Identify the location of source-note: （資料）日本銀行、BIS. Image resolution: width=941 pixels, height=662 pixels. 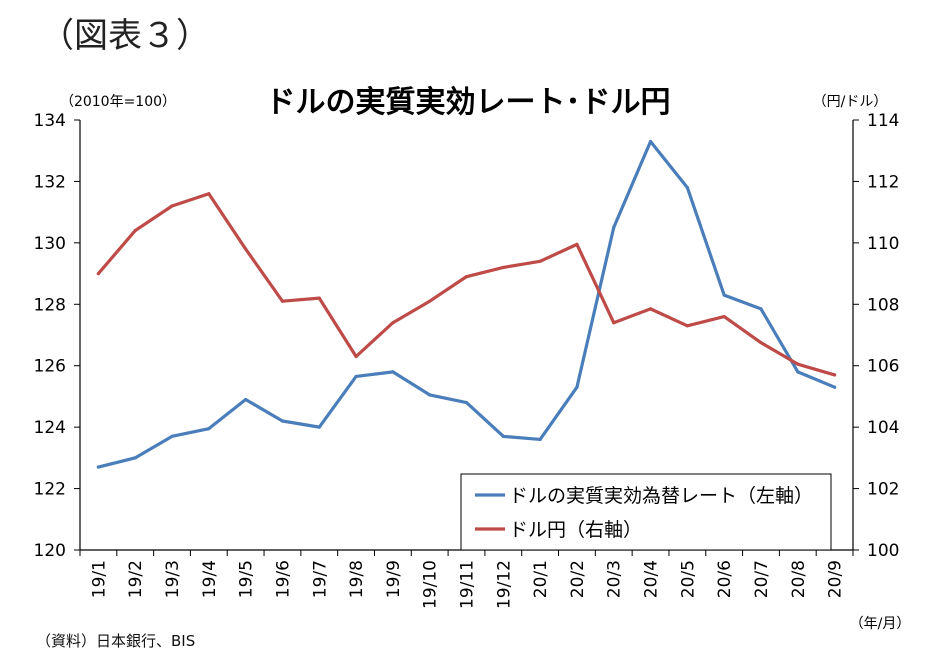
(116, 641).